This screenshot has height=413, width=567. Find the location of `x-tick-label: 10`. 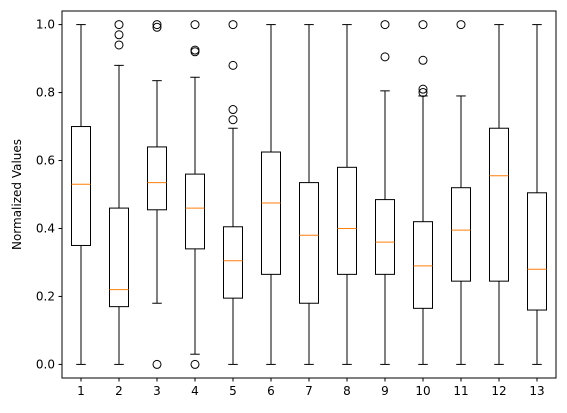

x-tick-label: 10 is located at coordinates (422, 391).